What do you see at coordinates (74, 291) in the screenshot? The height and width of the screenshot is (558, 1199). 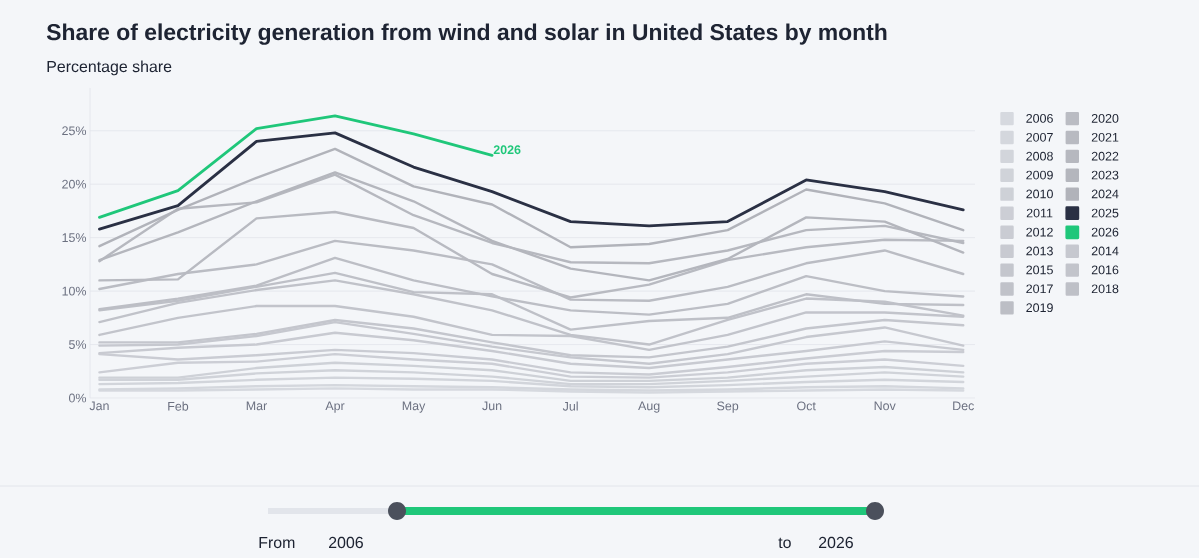 I see `y-tick-label: 10%` at bounding box center [74, 291].